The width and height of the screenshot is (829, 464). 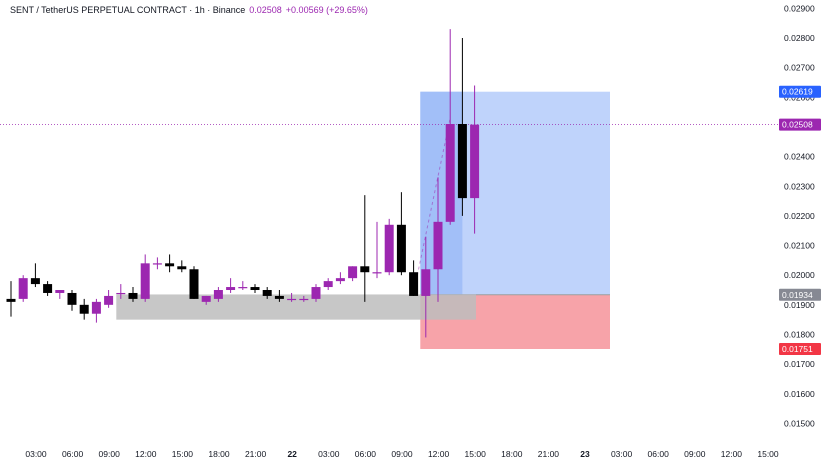 I want to click on last-price-tag-bg, so click(x=800, y=124).